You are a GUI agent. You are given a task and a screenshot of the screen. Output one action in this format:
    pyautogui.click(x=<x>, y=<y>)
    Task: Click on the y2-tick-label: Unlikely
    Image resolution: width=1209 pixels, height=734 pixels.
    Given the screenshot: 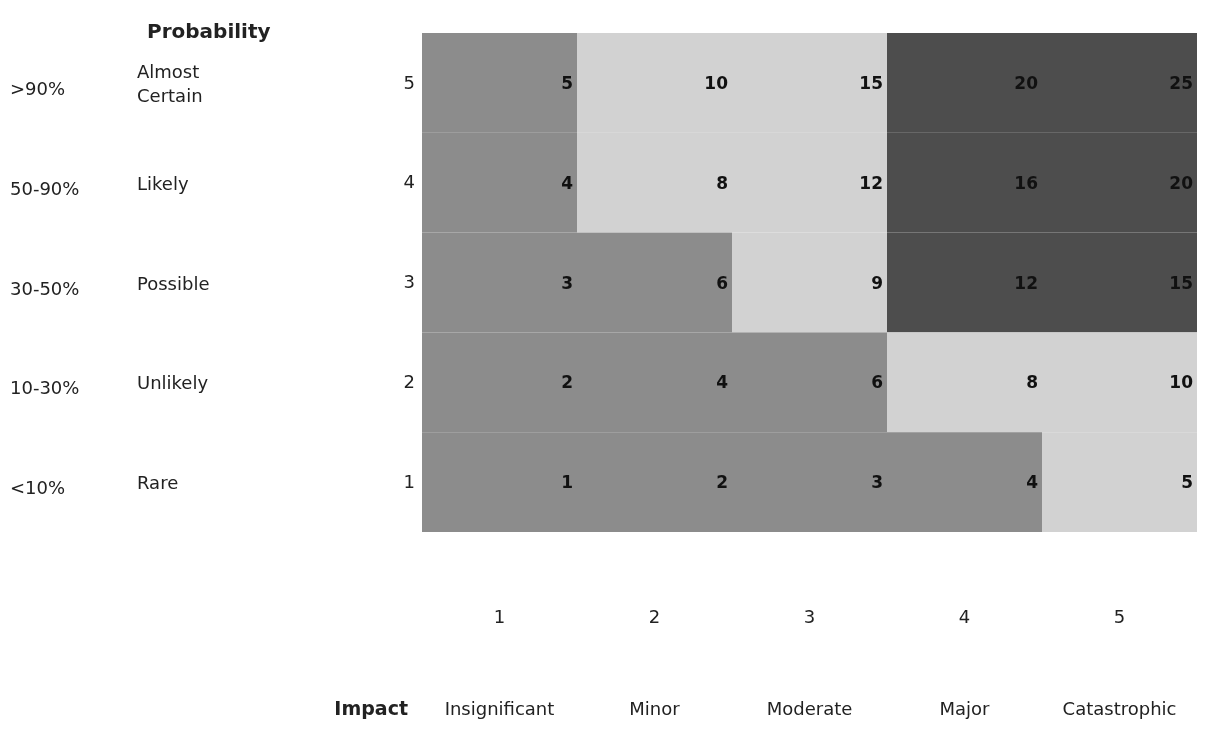 What is the action you would take?
    pyautogui.click(x=173, y=383)
    